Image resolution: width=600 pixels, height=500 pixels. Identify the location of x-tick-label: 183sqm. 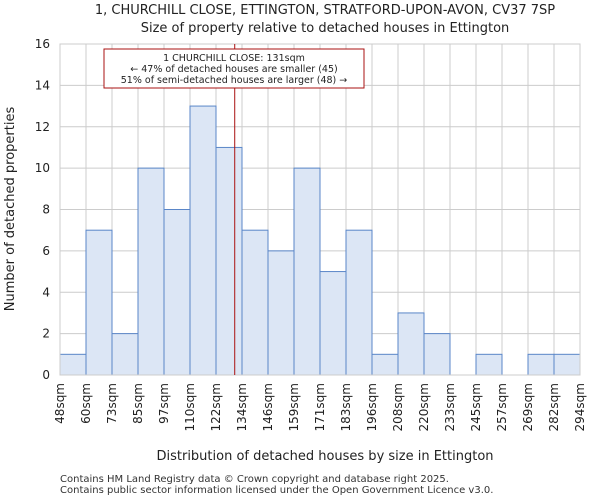
(346, 407).